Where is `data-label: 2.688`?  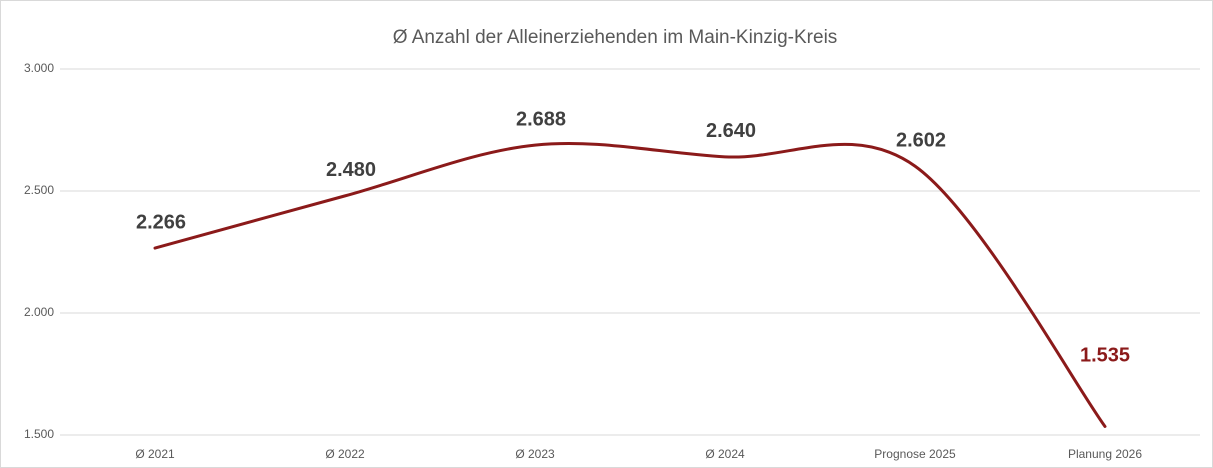 data-label: 2.688 is located at coordinates (541, 119).